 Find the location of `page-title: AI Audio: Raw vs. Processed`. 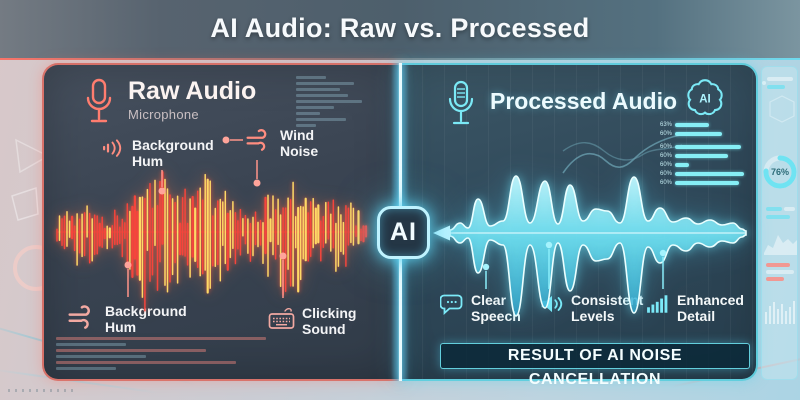

page-title: AI Audio: Raw vs. Processed is located at coordinates (400, 28).